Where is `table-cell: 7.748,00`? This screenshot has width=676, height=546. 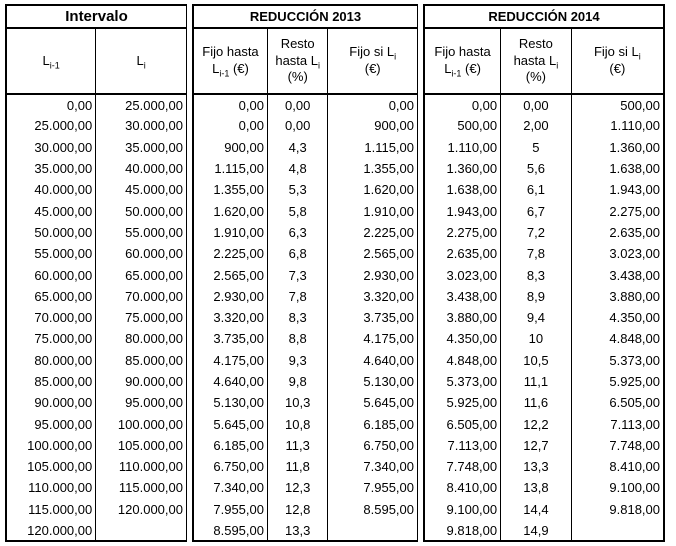
table-cell: 7.748,00 is located at coordinates (472, 467).